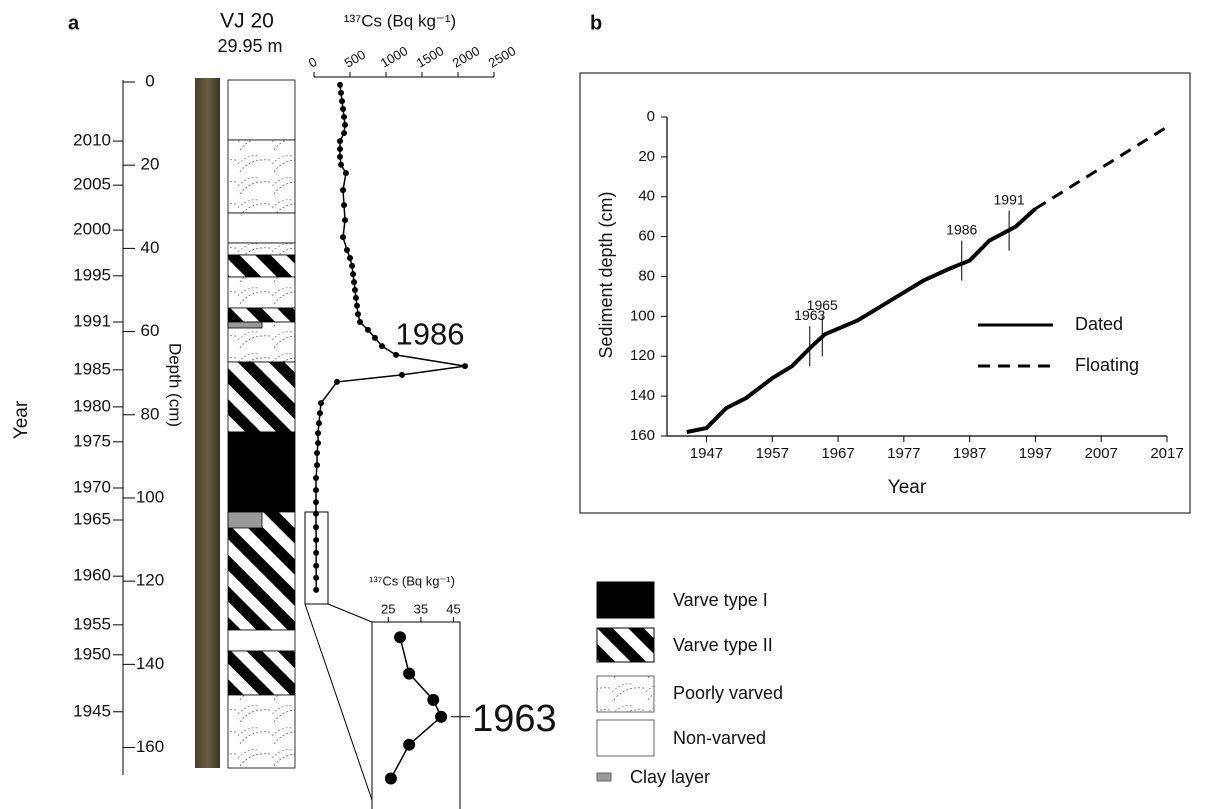  I want to click on date-marker-label: 1986, so click(961, 229).